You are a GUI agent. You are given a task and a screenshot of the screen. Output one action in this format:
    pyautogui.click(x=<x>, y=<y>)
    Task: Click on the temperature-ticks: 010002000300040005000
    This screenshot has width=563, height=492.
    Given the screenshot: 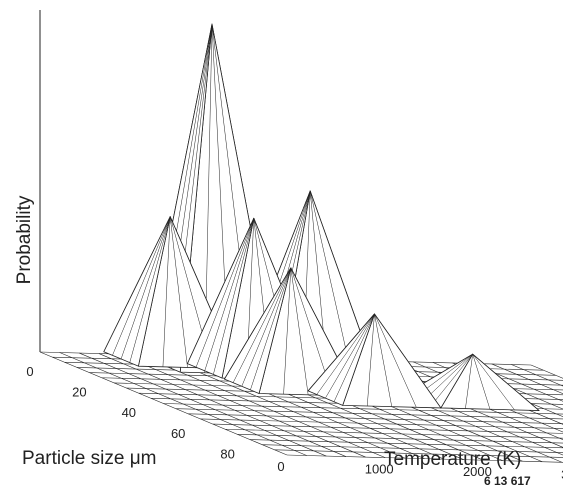 What is the action you would take?
    pyautogui.click(x=420, y=470)
    